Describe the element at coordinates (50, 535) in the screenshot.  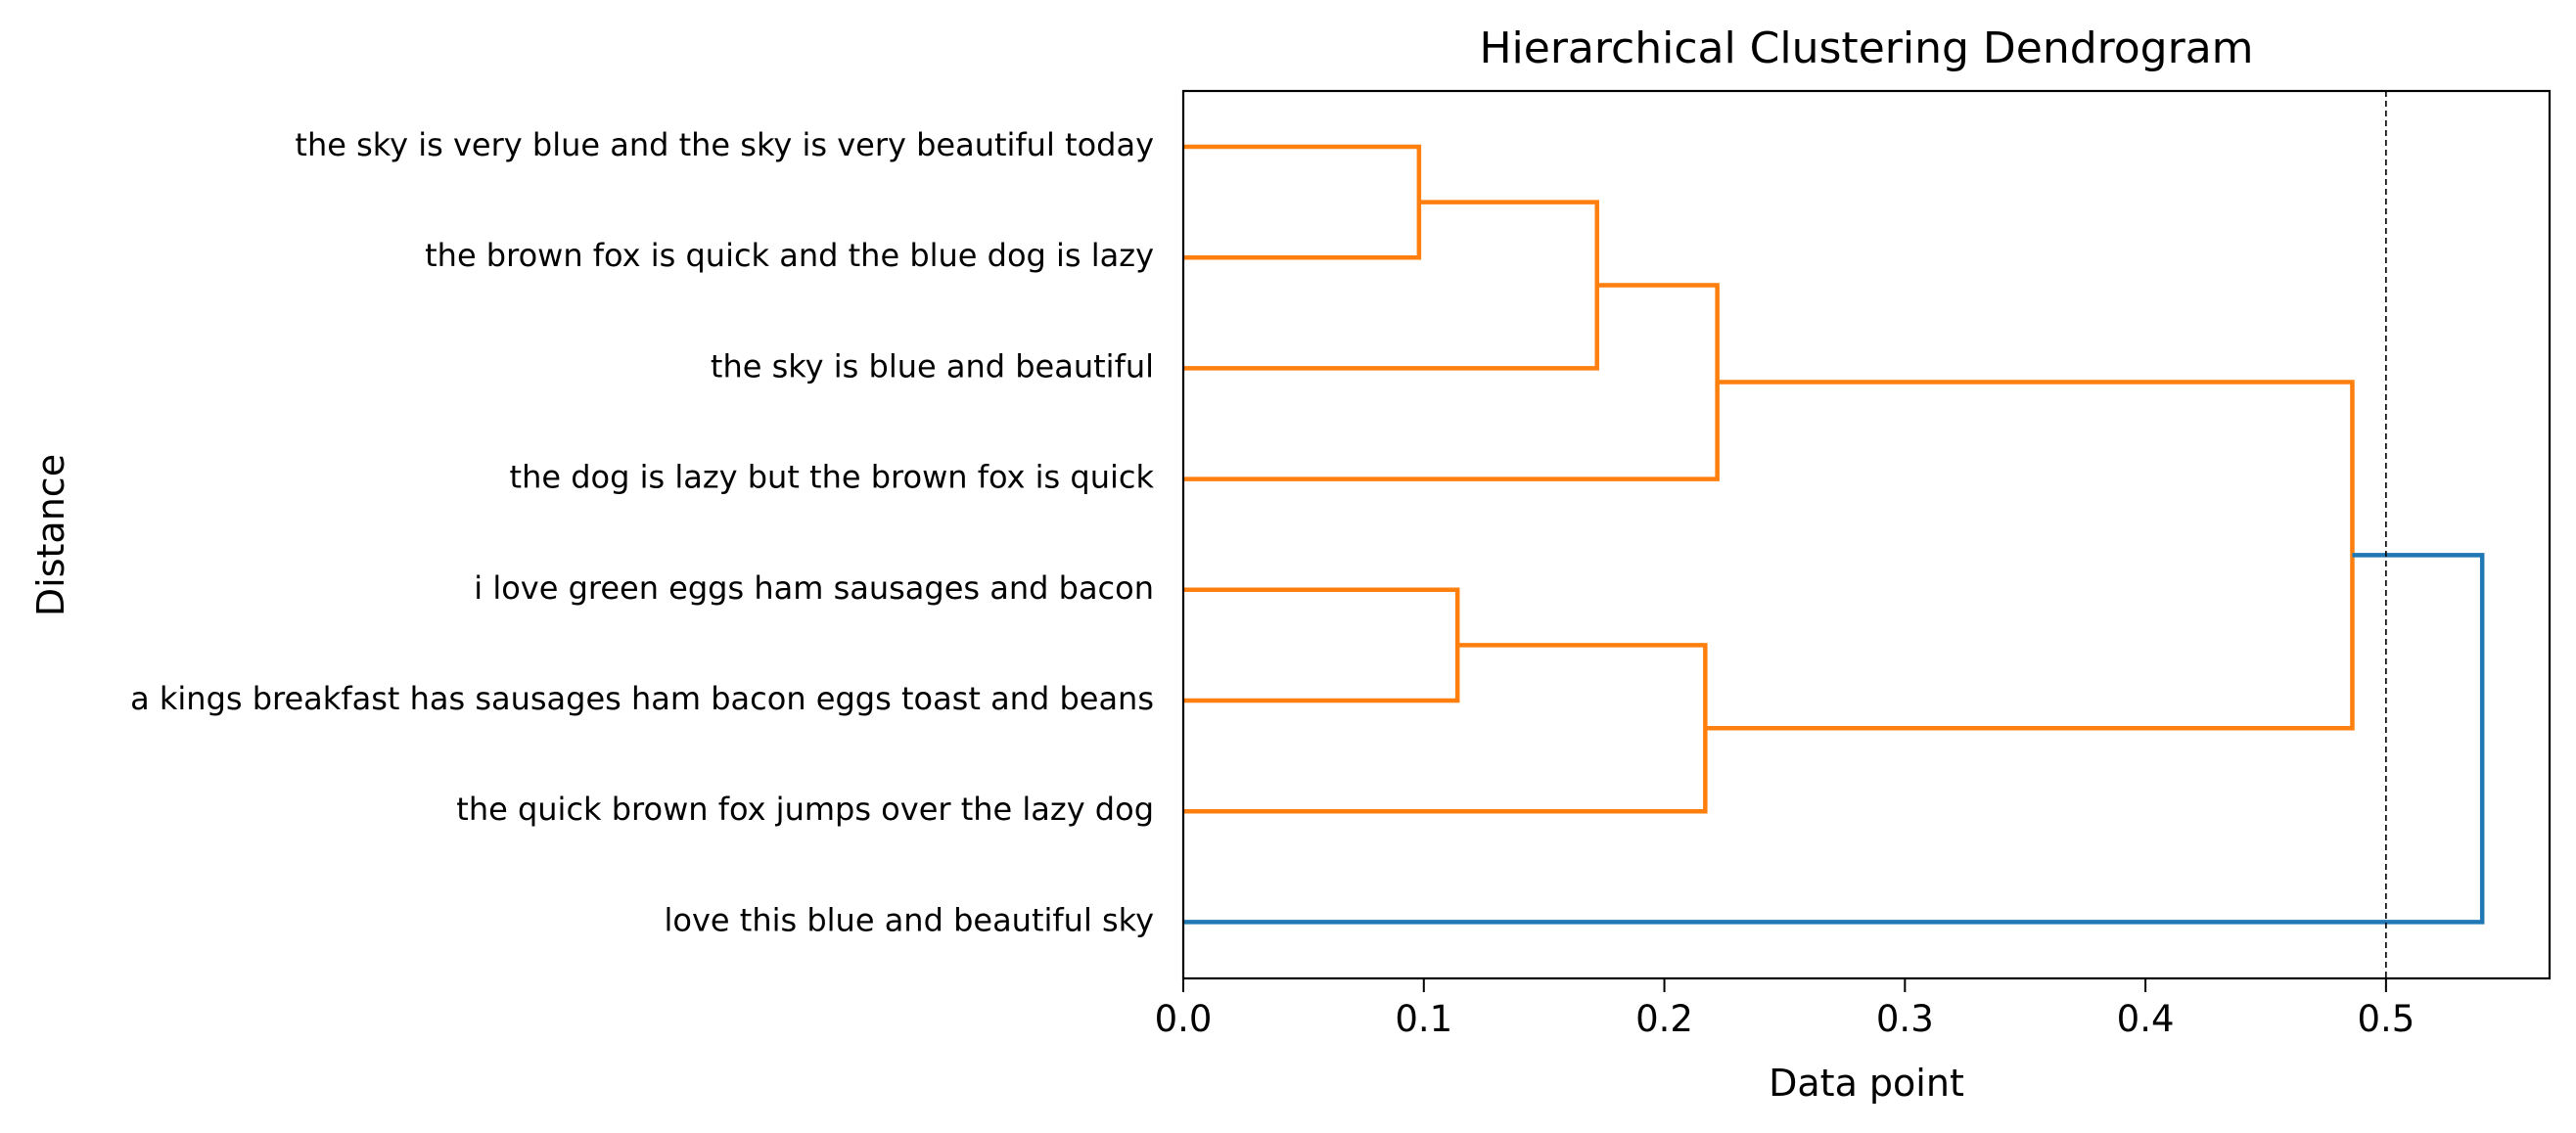
I see `y-axis-label: Distance` at that location.